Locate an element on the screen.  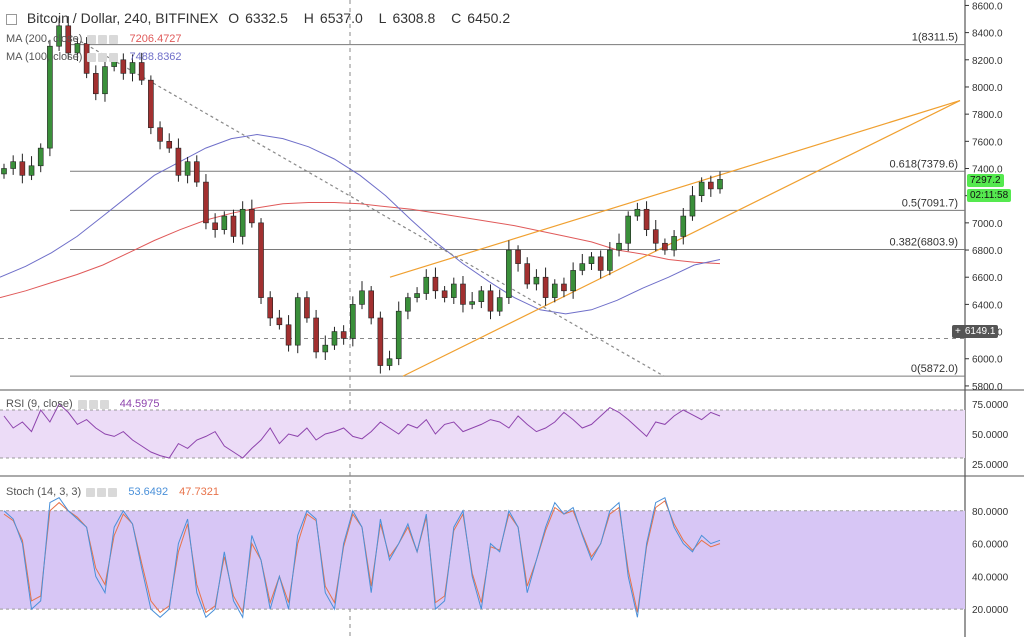
plus-icon: + is located at coordinates (958, 331).